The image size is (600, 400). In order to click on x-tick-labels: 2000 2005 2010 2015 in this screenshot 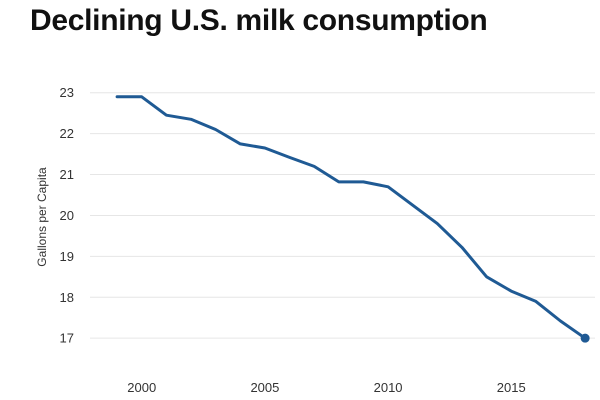, I will do `click(326, 387)`.